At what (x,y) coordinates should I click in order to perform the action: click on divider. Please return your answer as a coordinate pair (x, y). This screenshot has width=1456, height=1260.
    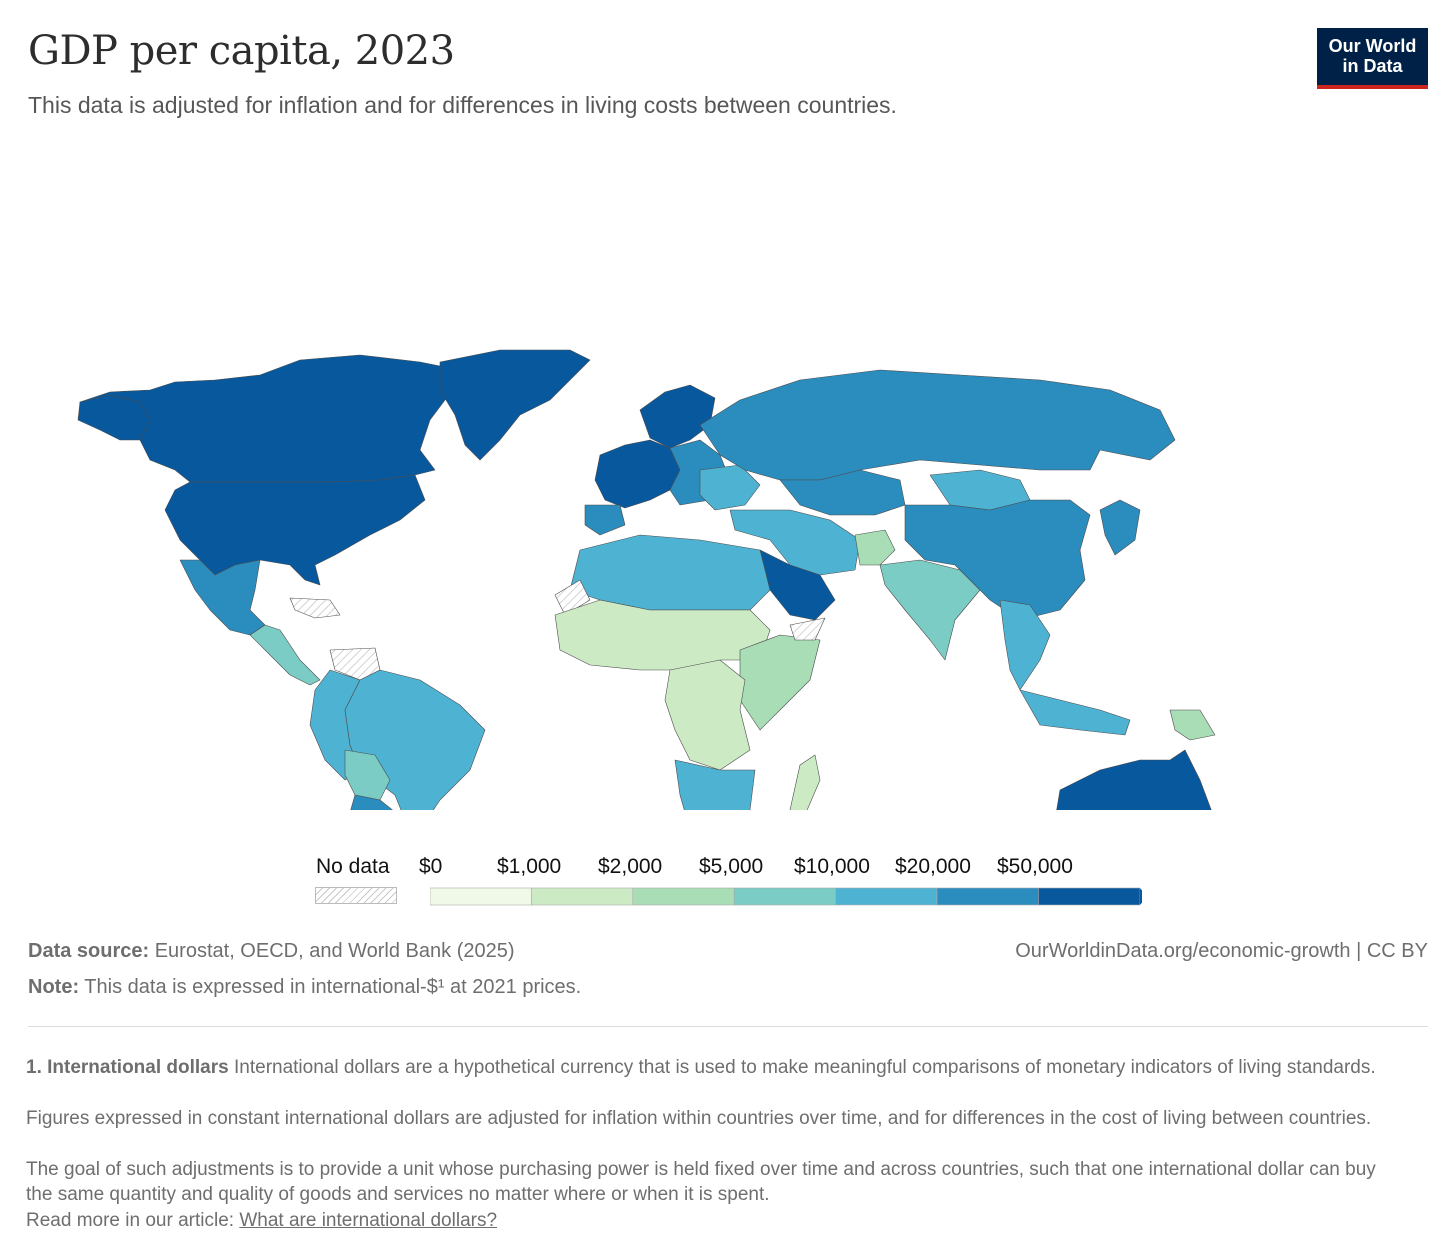
    Looking at the image, I should click on (728, 1026).